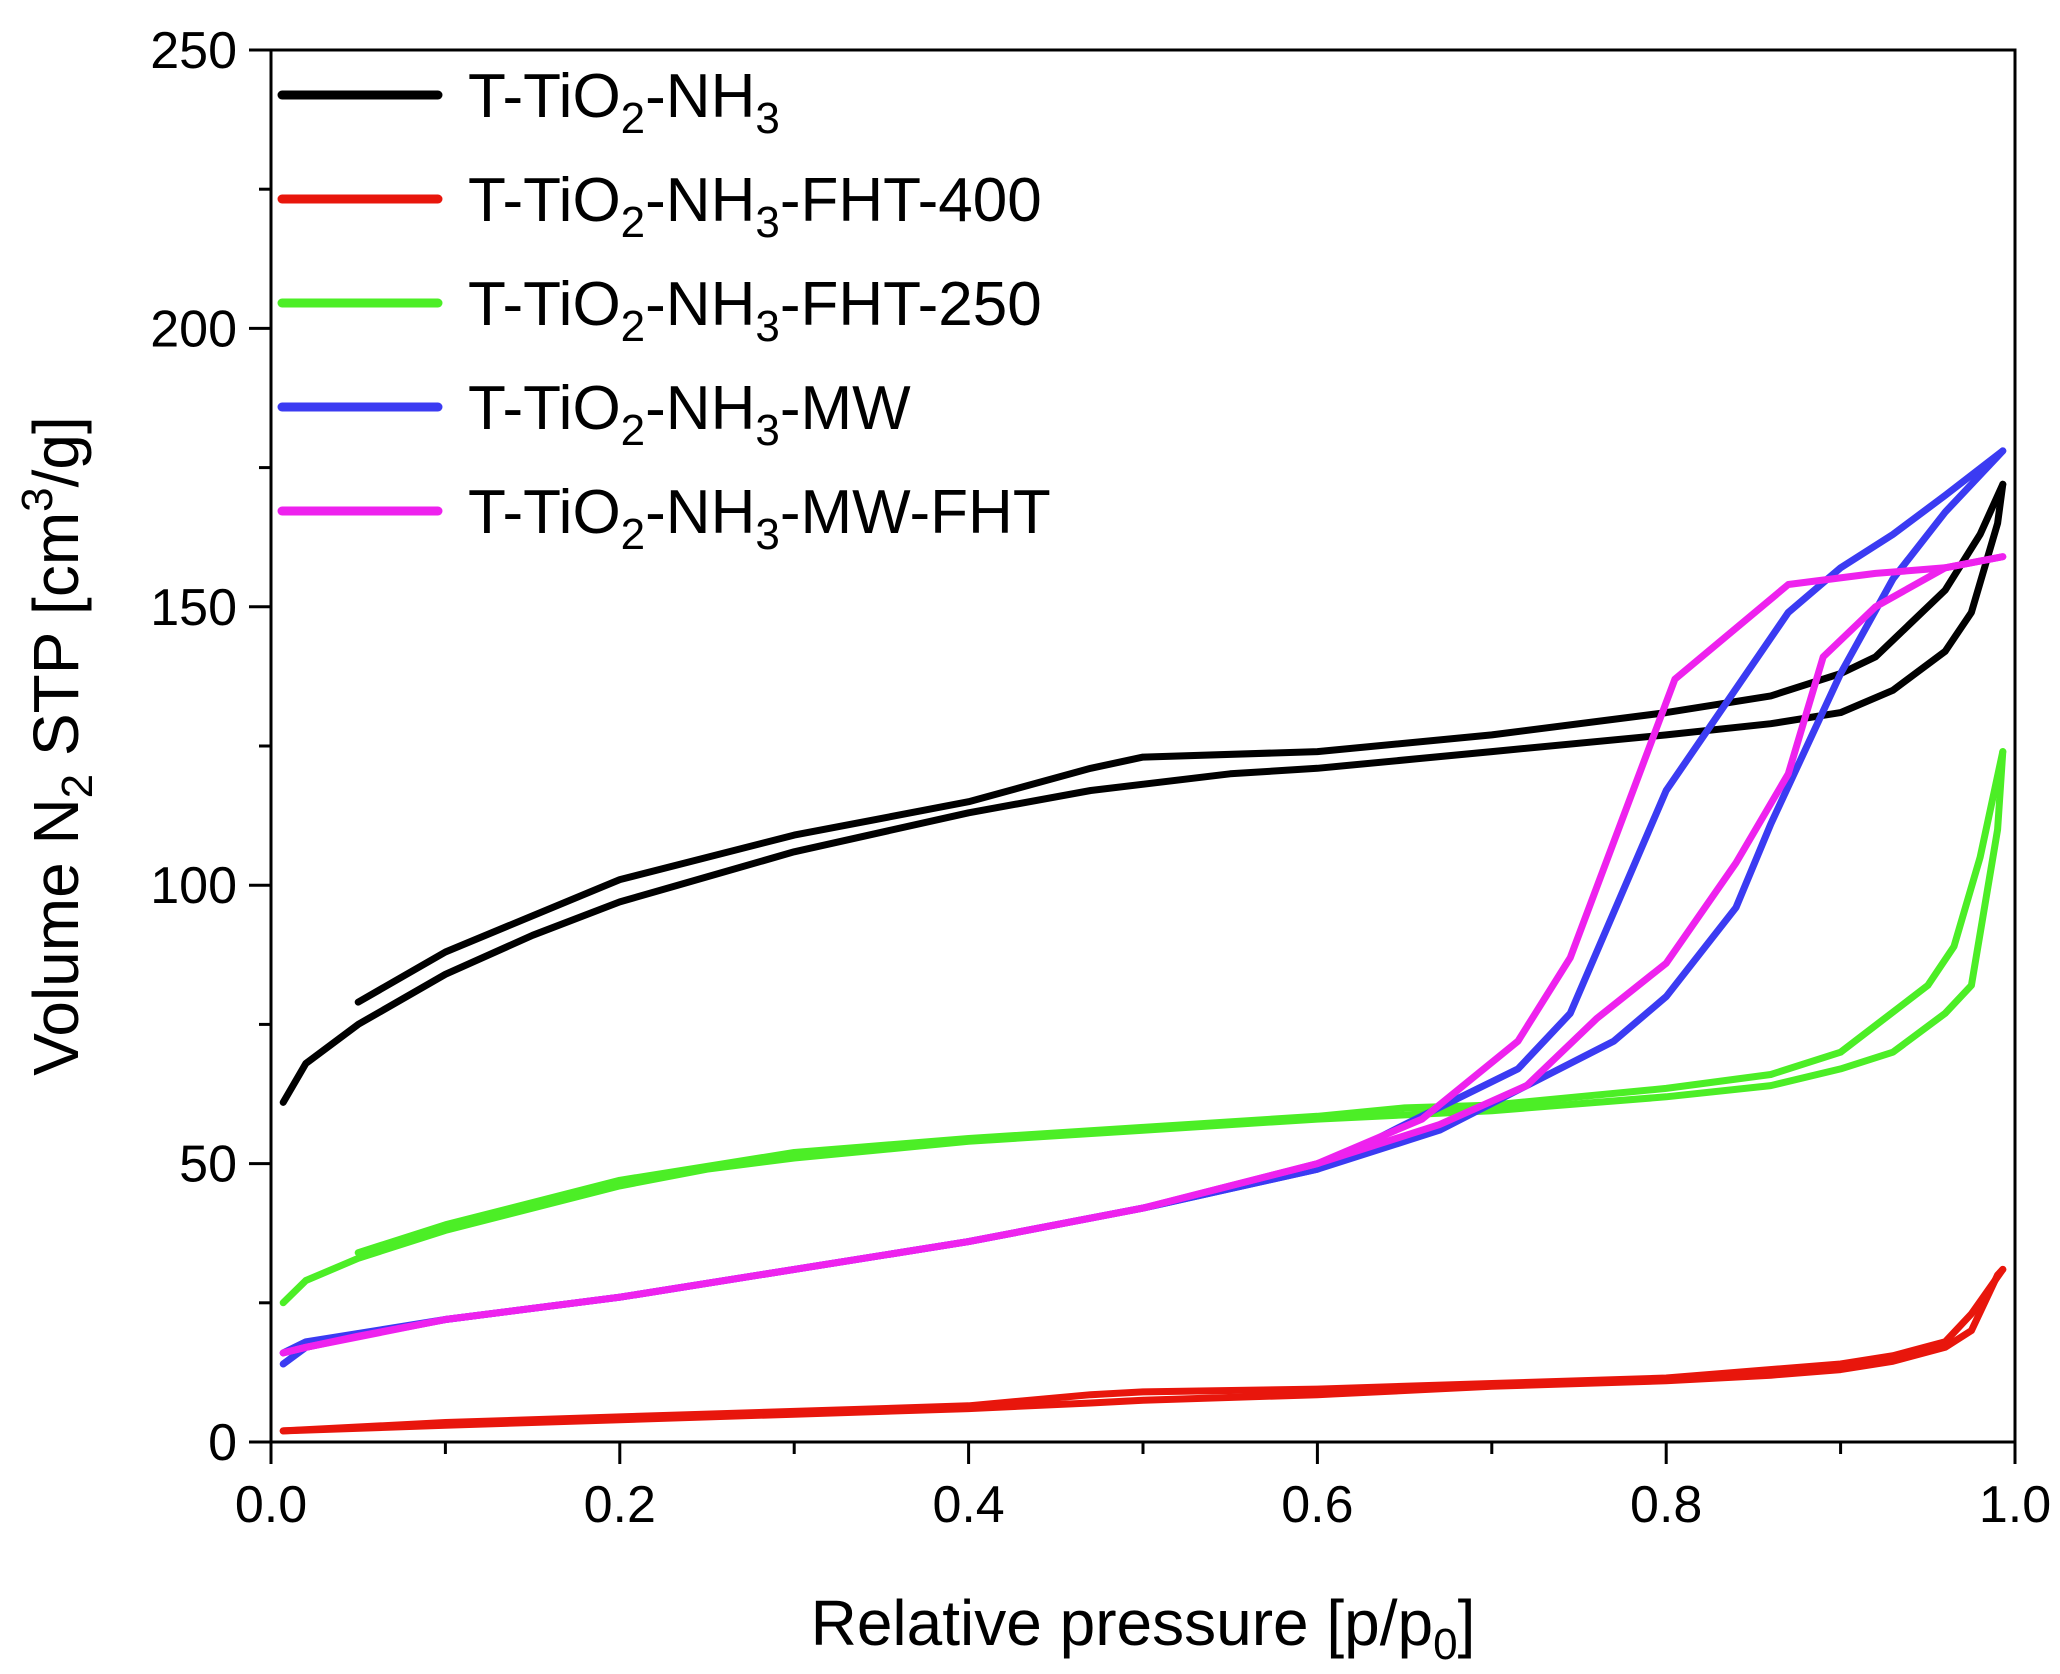  Describe the element at coordinates (1143, 1628) in the screenshot. I see `x-axis-title: Relative pressure [p/p0]` at that location.